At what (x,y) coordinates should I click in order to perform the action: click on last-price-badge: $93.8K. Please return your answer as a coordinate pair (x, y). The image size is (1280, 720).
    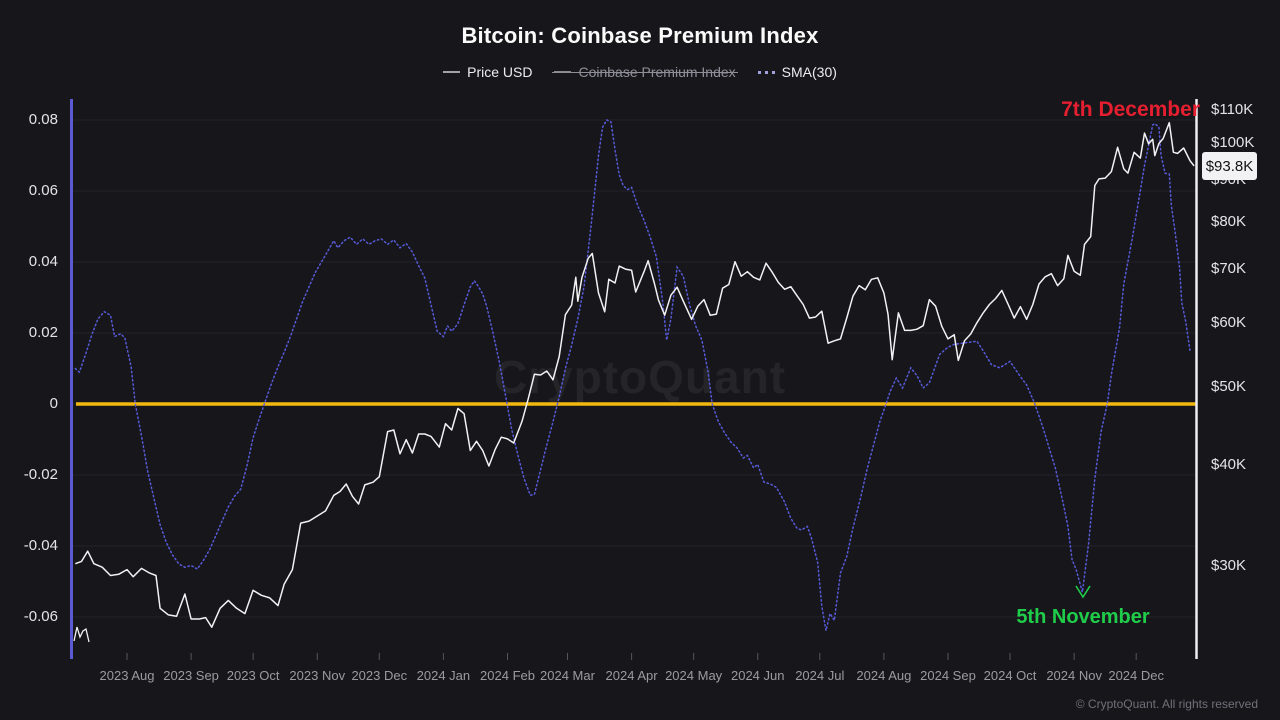
    Looking at the image, I should click on (1229, 166).